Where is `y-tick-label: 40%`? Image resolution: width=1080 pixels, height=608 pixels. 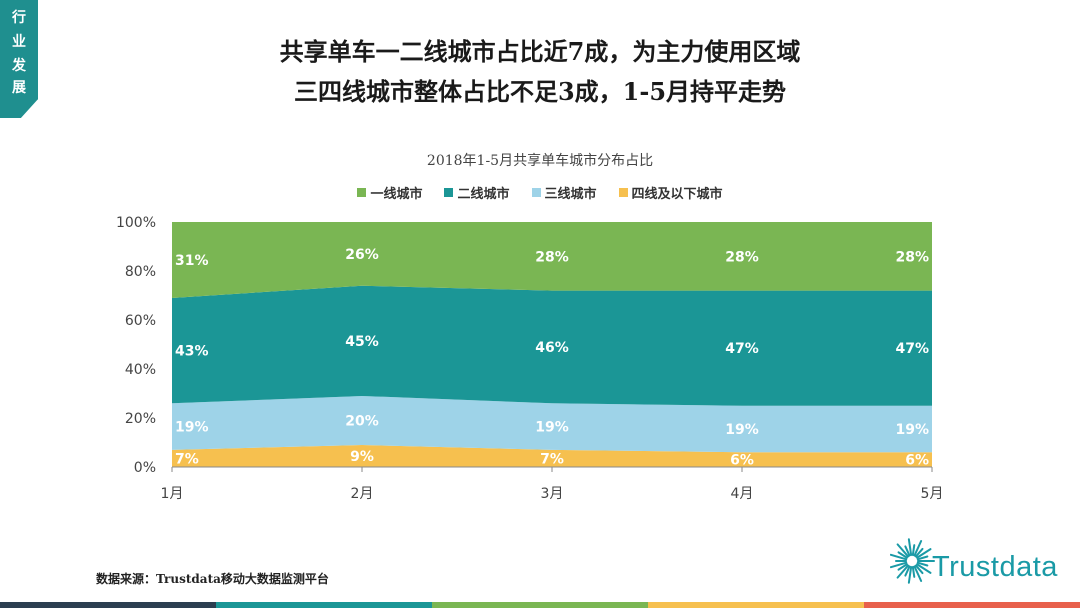 y-tick-label: 40% is located at coordinates (140, 370).